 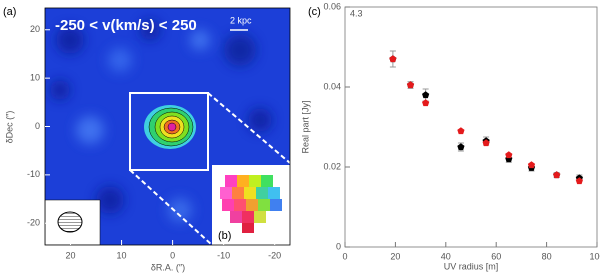 I want to click on x-tick-label: -10, so click(x=223, y=255).